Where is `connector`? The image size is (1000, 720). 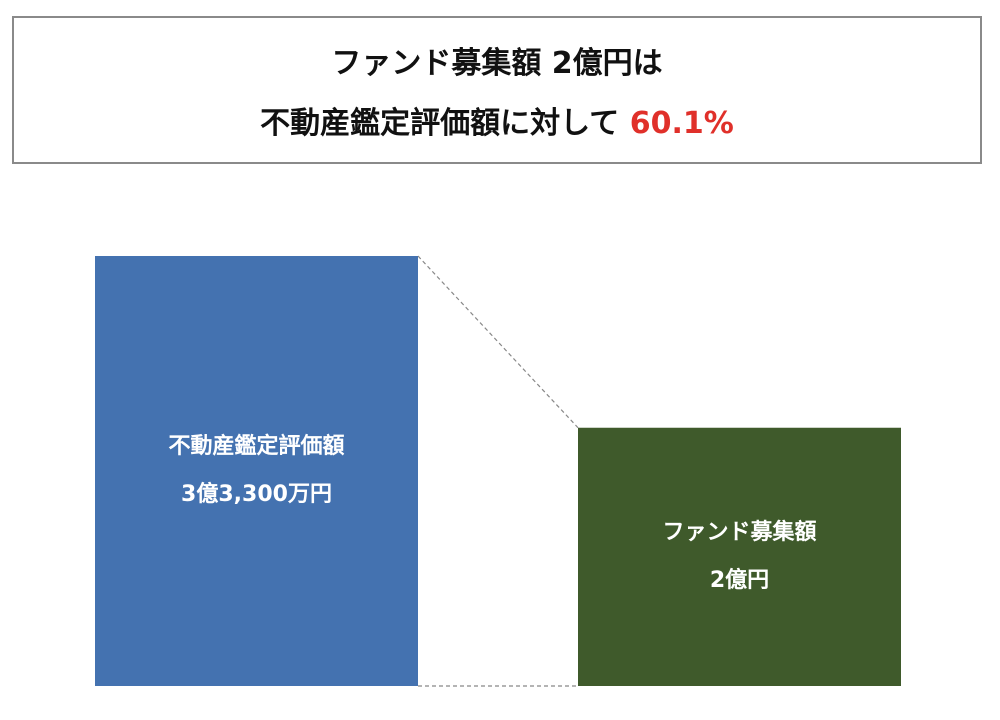
connector is located at coordinates (498, 342).